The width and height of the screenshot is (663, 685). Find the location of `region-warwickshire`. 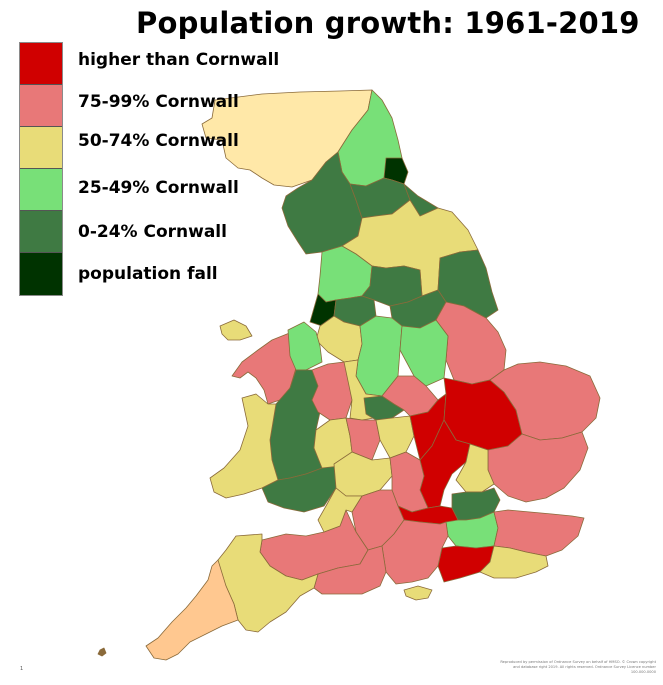

region-warwickshire is located at coordinates (395, 437).